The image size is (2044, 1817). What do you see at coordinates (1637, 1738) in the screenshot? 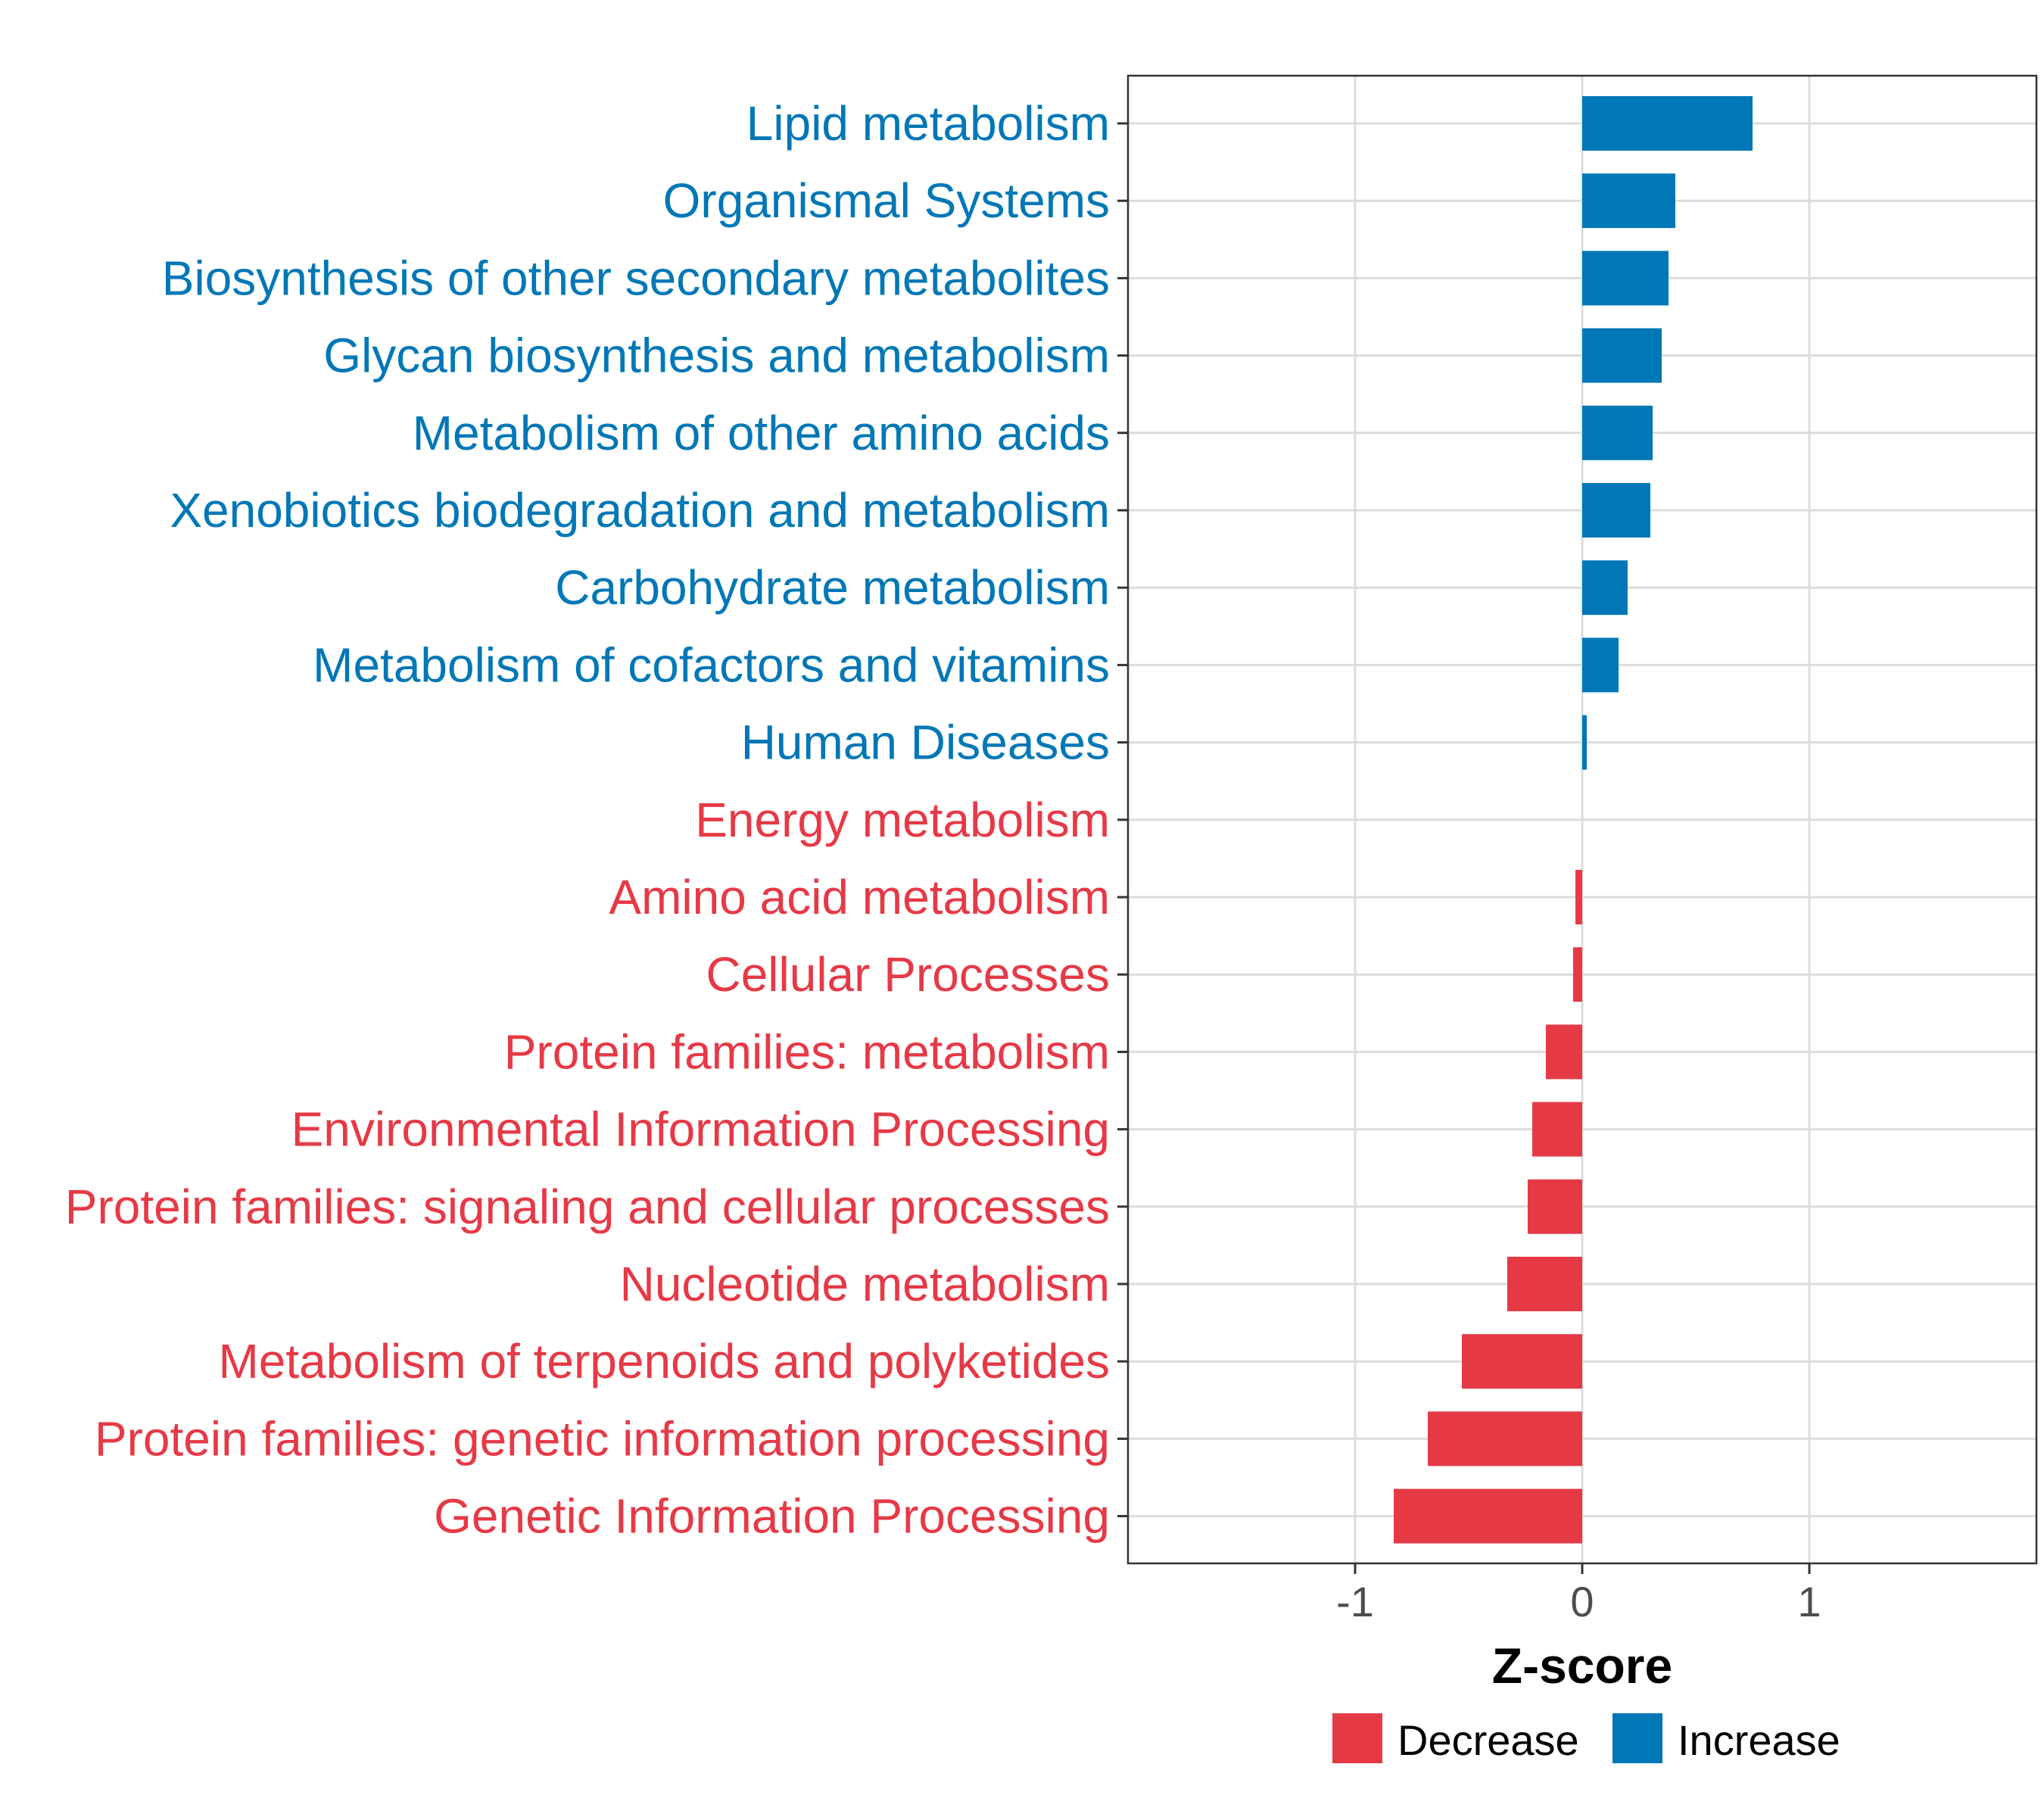
I see `legend-swatch-increase` at bounding box center [1637, 1738].